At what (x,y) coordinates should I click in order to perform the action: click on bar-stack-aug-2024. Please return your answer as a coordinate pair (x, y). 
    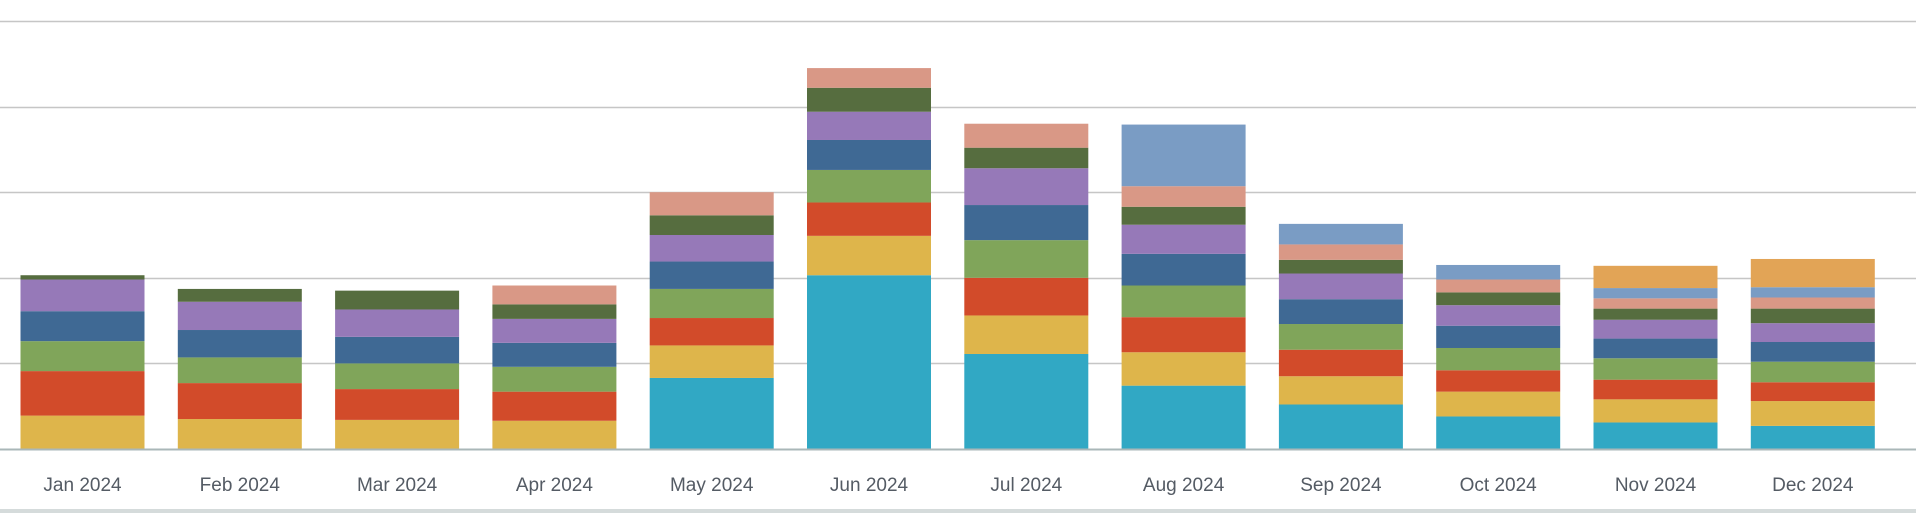
    Looking at the image, I should click on (1183, 286).